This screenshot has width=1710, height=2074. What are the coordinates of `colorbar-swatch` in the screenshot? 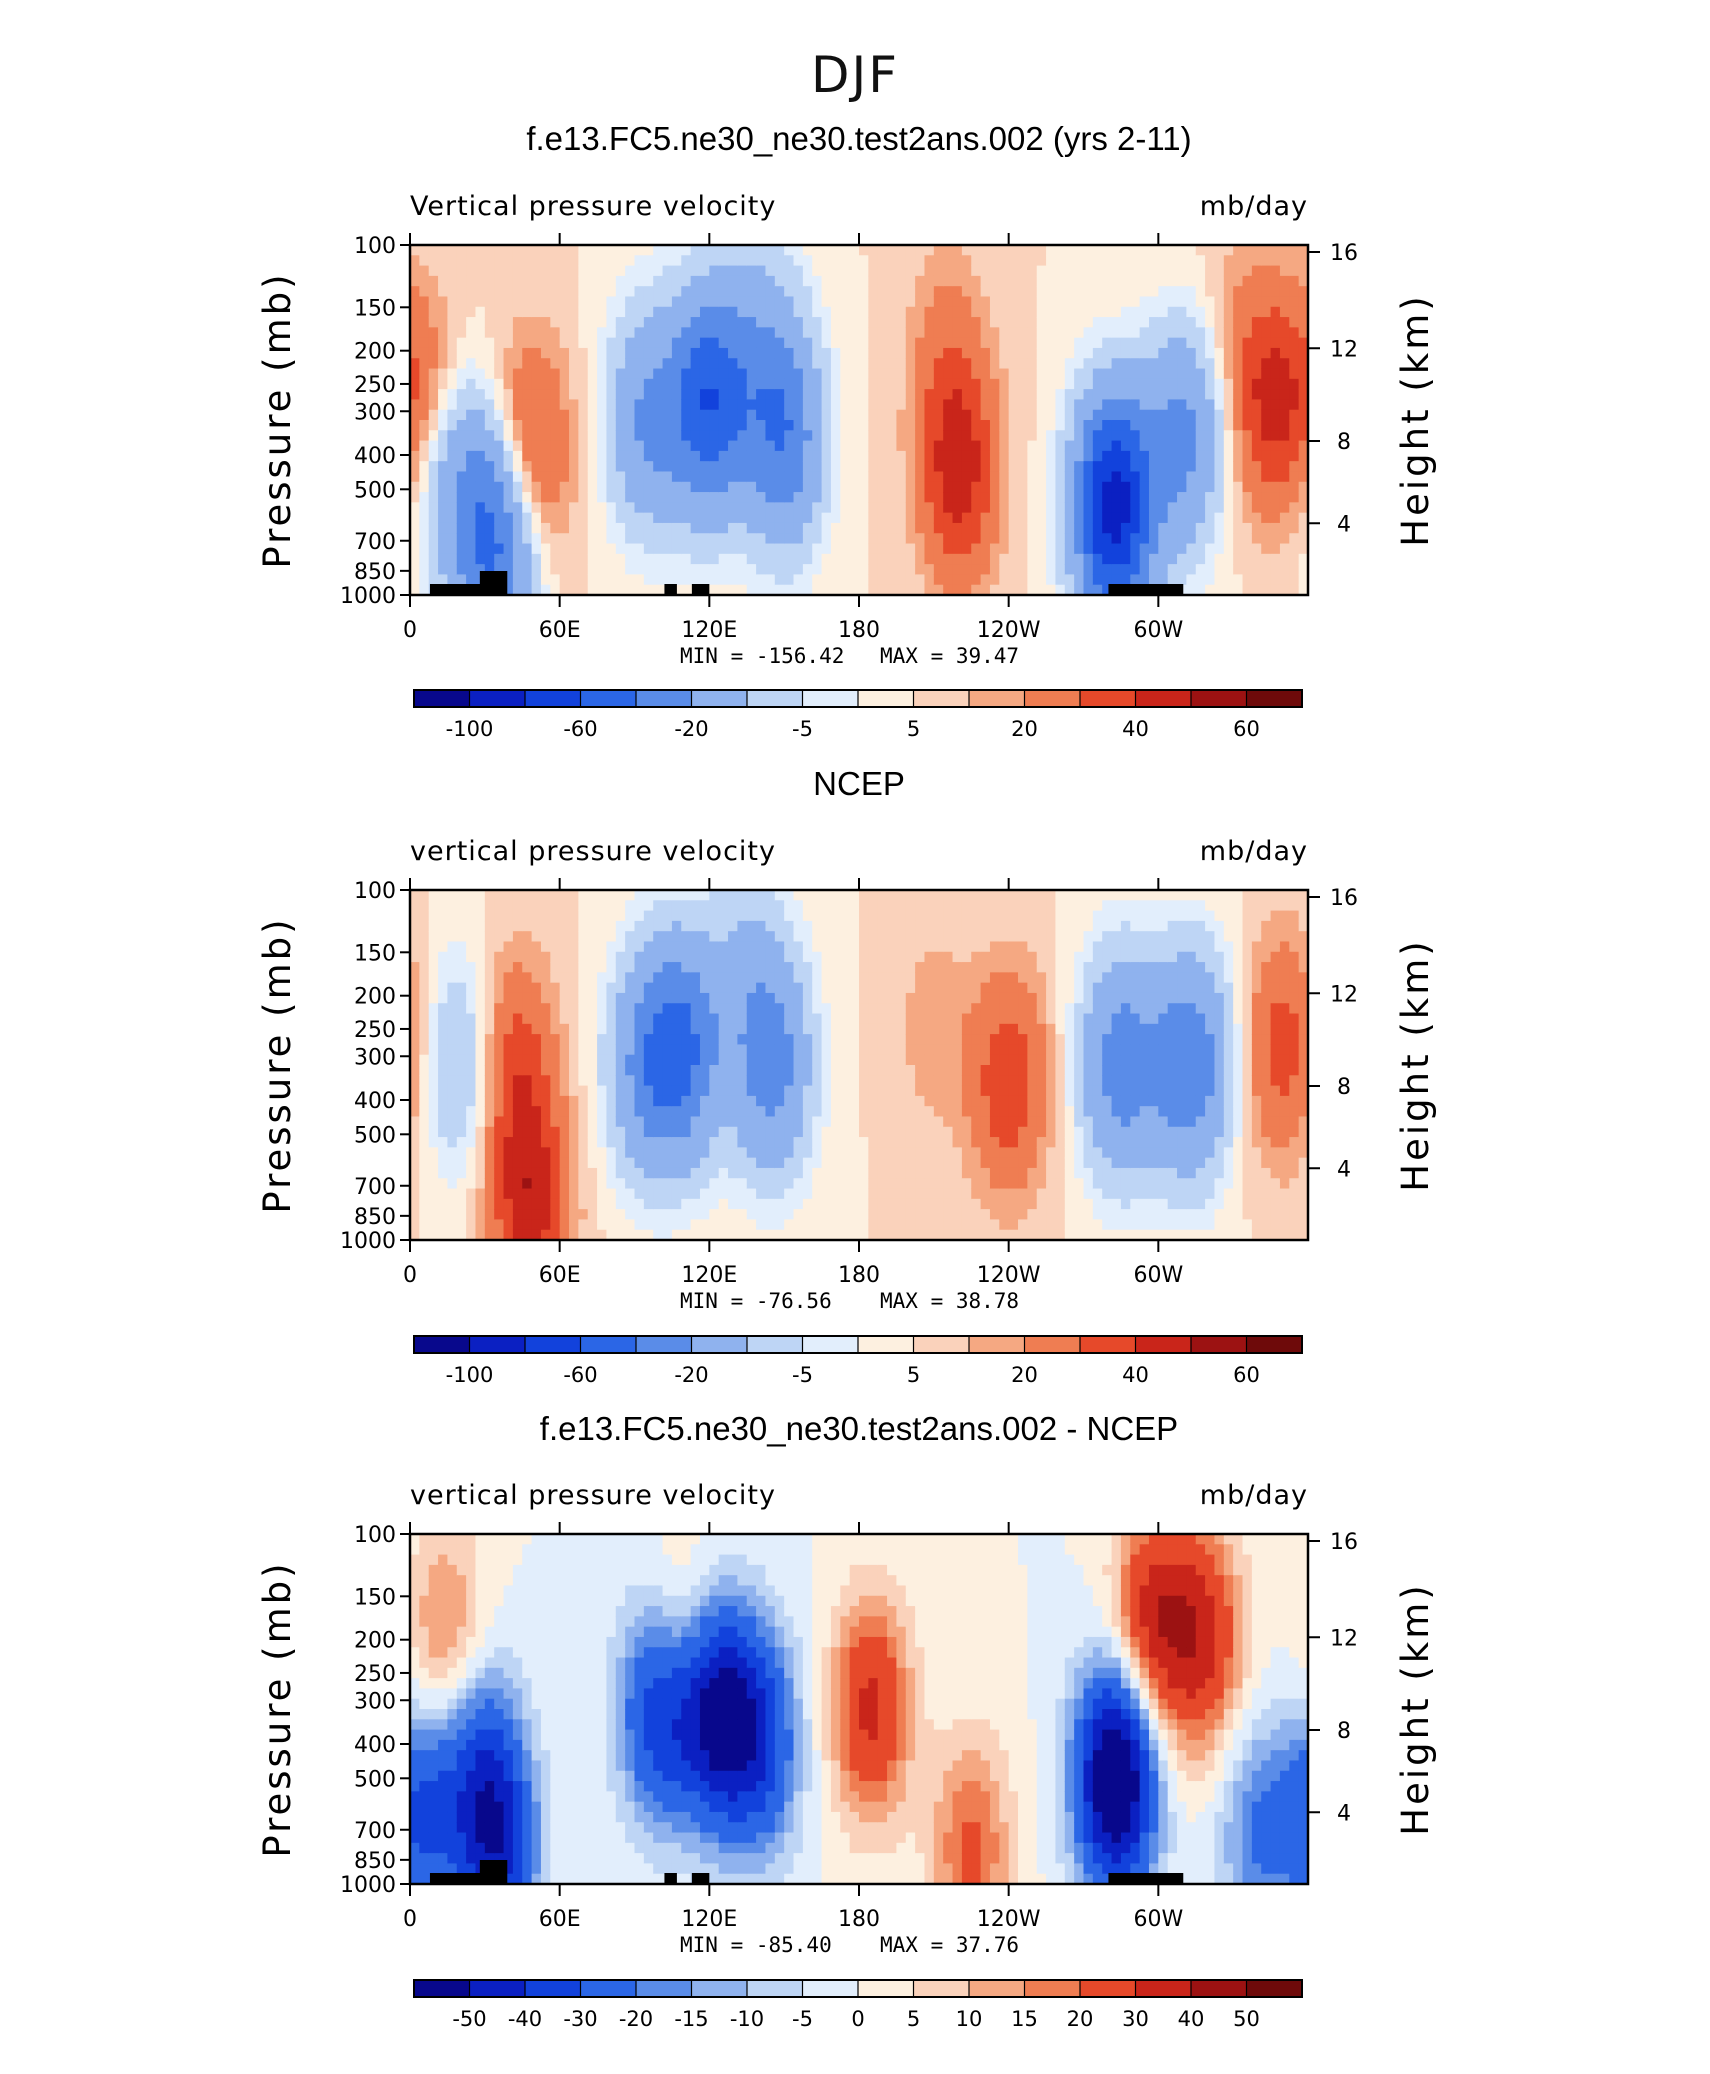 It's located at (1052, 698).